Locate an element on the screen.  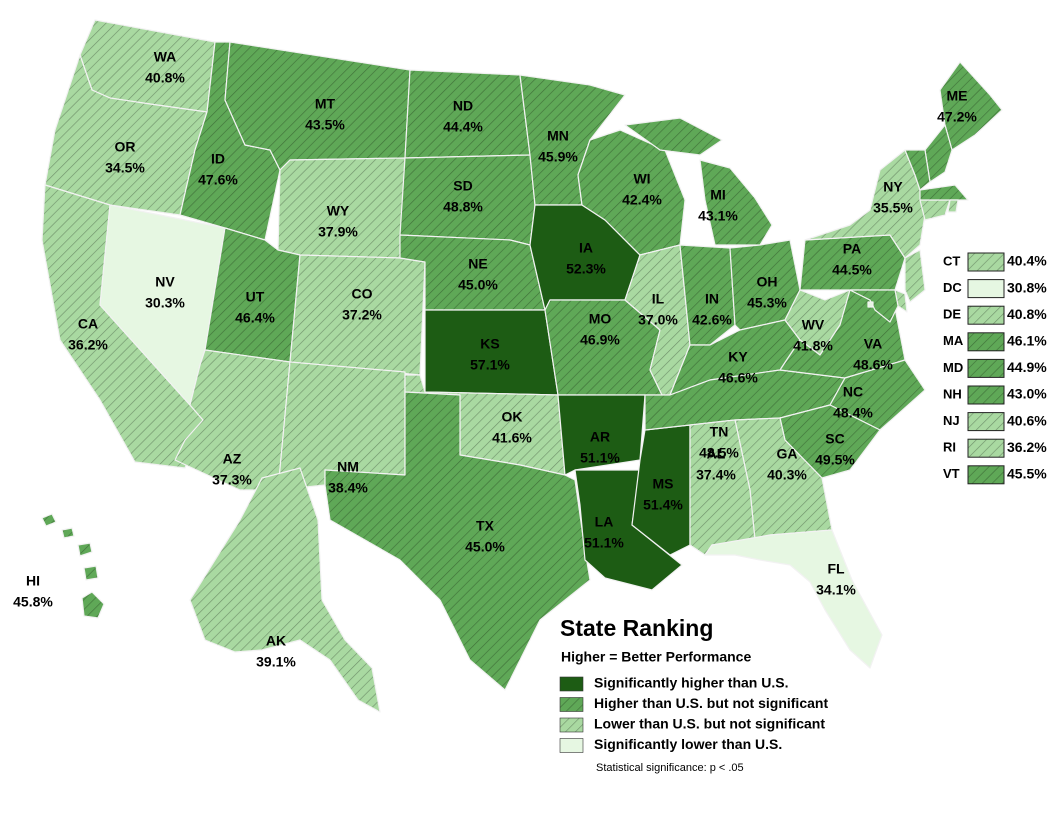
inset-value: 40.4% is located at coordinates (1027, 261).